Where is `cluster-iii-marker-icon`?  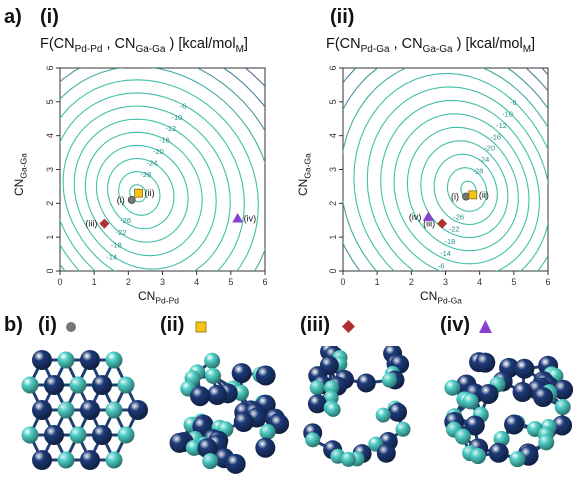
cluster-iii-marker-icon is located at coordinates (348, 326).